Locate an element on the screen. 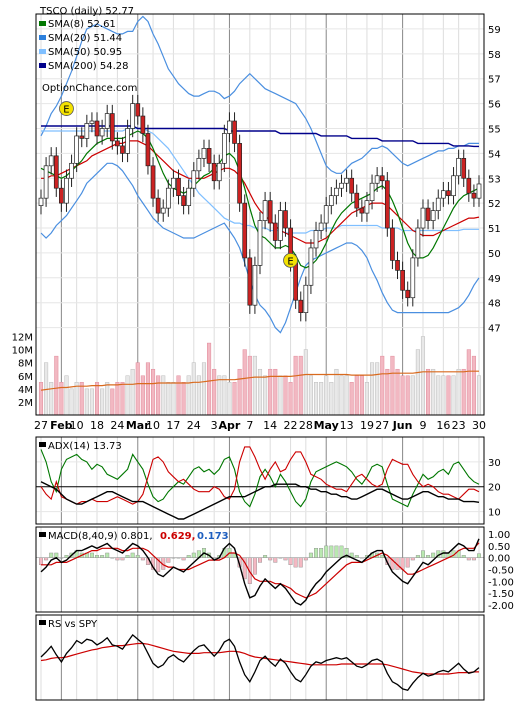 The height and width of the screenshot is (706, 526). macd-tick-label: -0.50 is located at coordinates (501, 571).